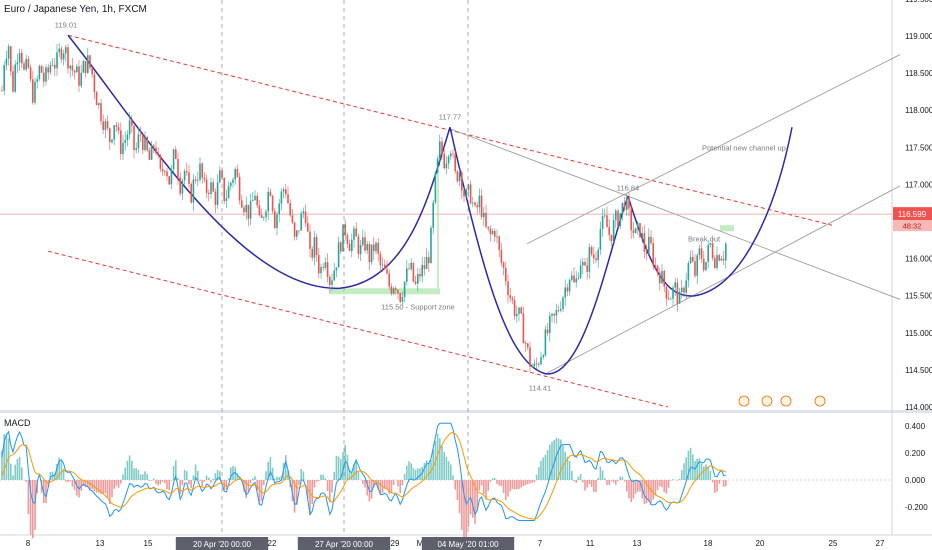 The height and width of the screenshot is (550, 932). What do you see at coordinates (915, 480) in the screenshot?
I see `macd-tick-label: 0.000` at bounding box center [915, 480].